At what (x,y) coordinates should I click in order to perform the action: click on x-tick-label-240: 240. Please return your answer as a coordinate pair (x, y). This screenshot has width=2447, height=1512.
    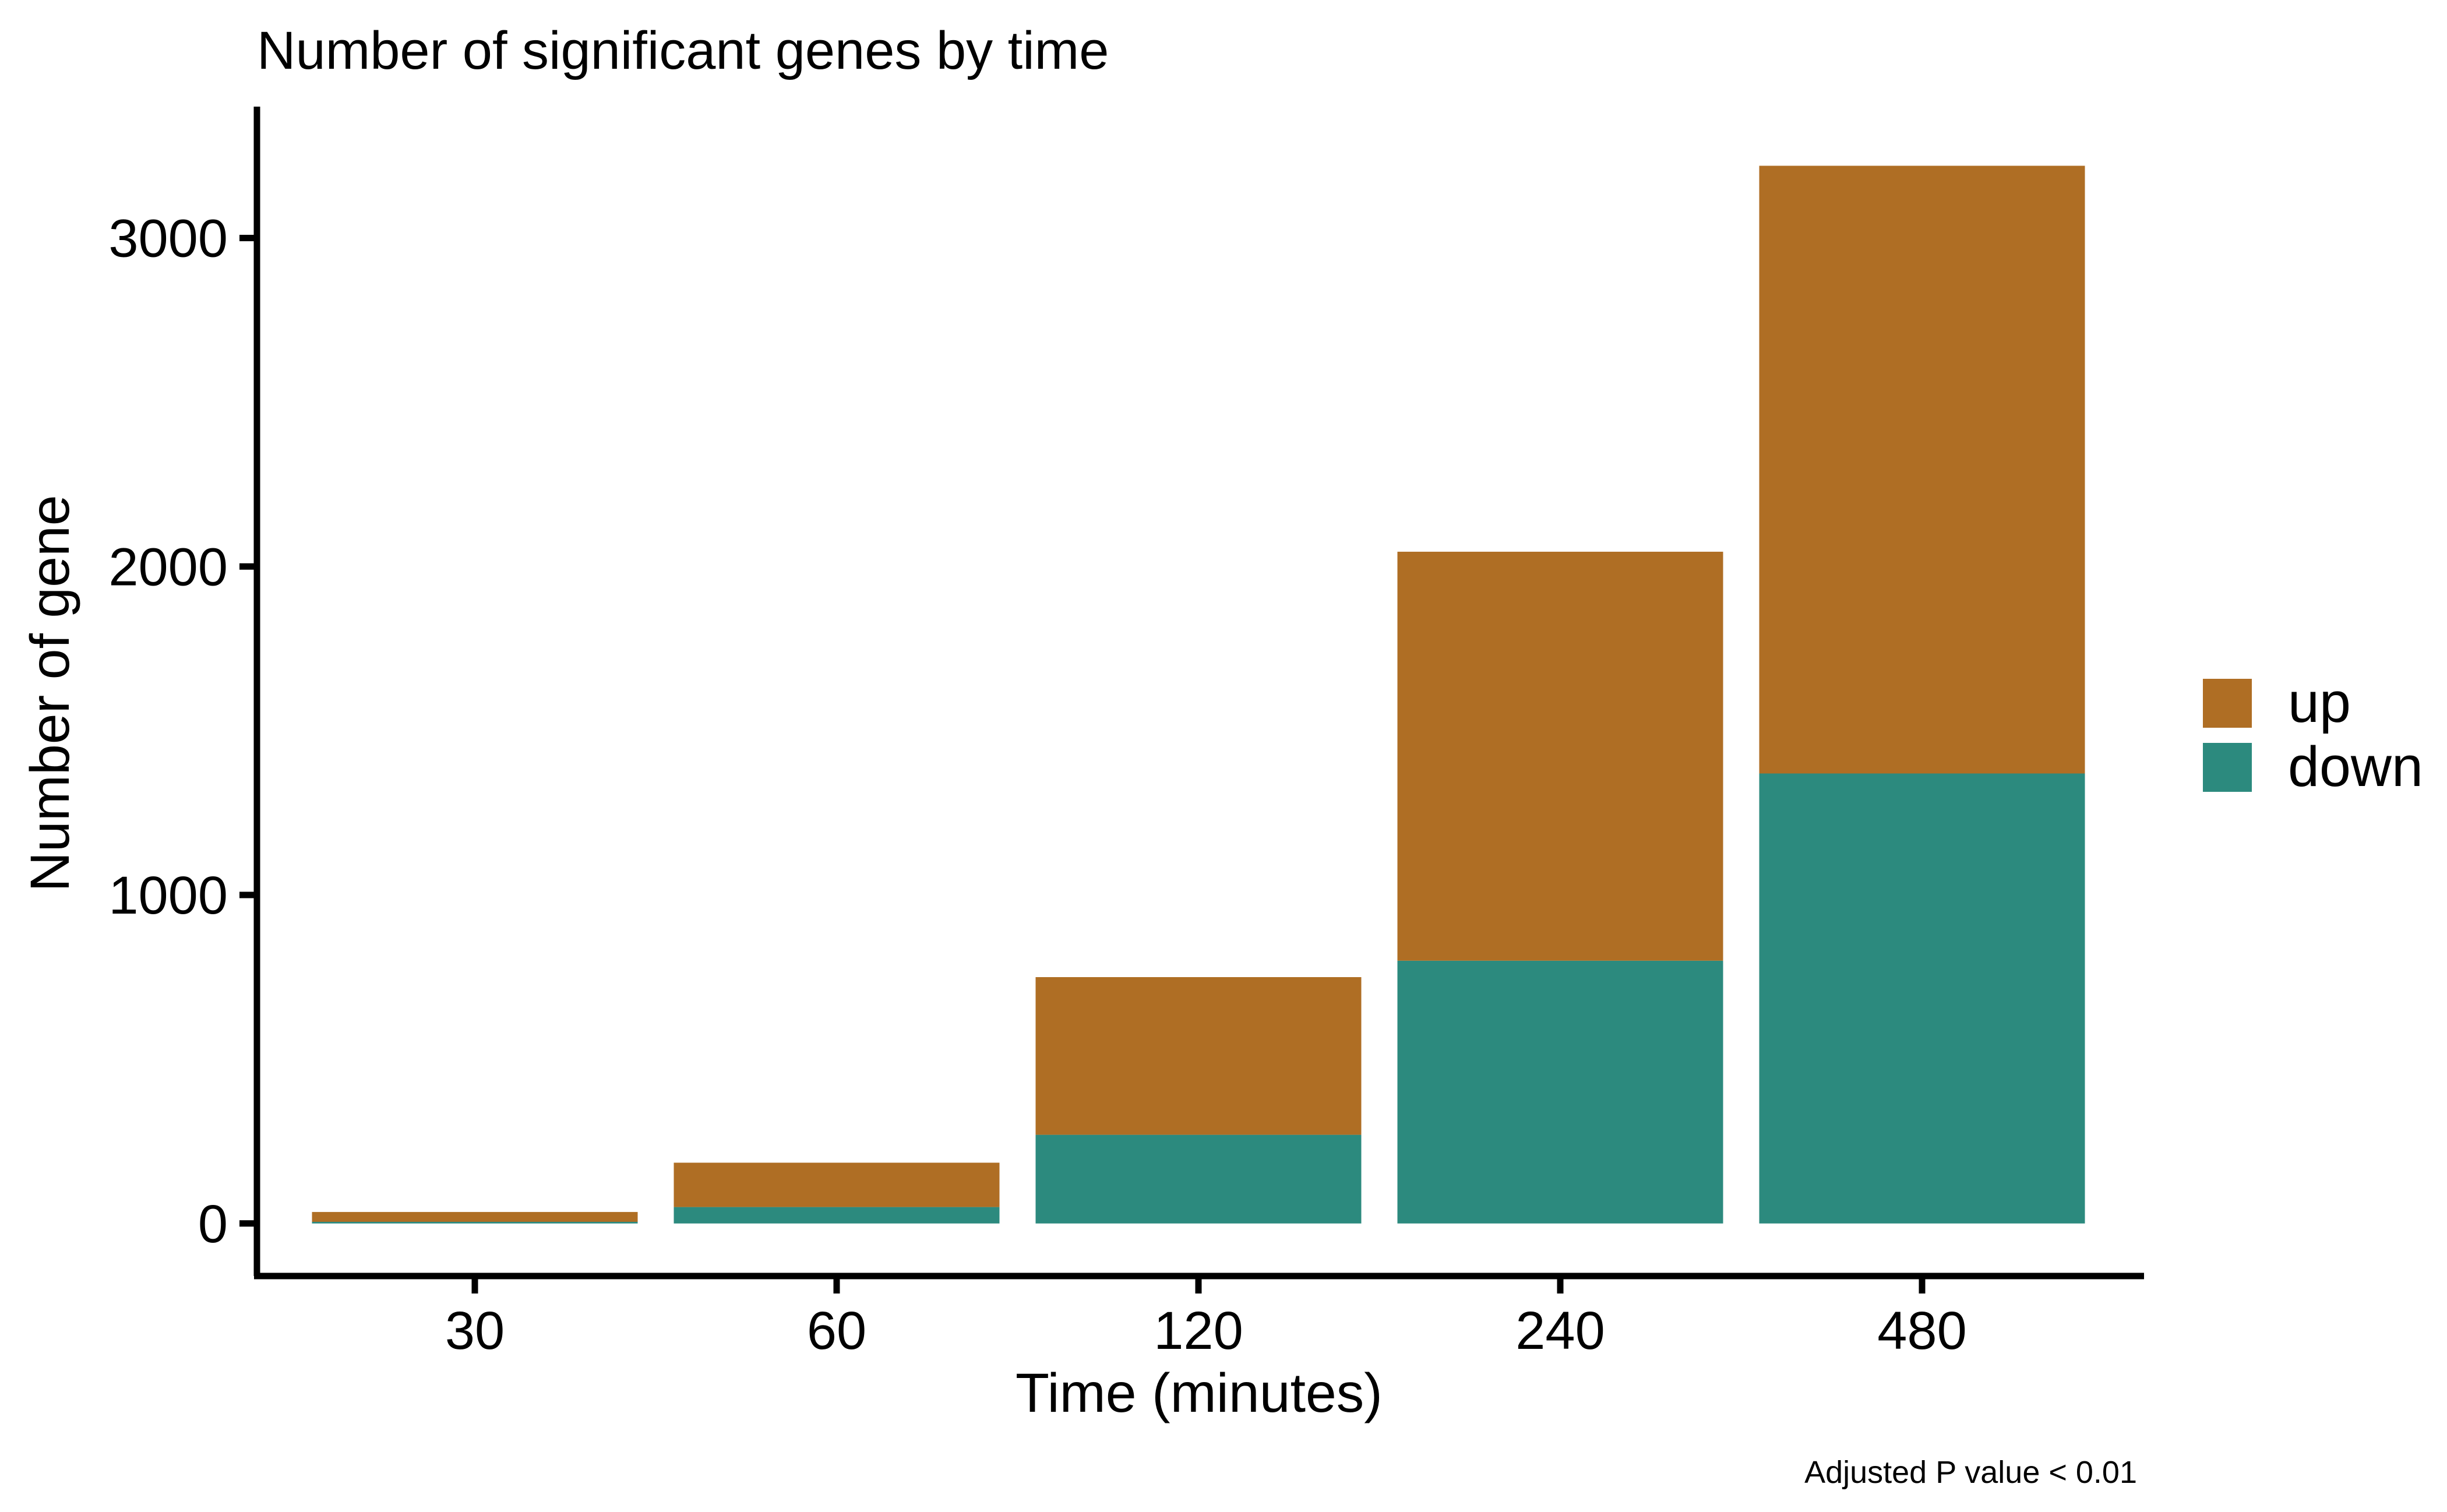
    Looking at the image, I should click on (1560, 1331).